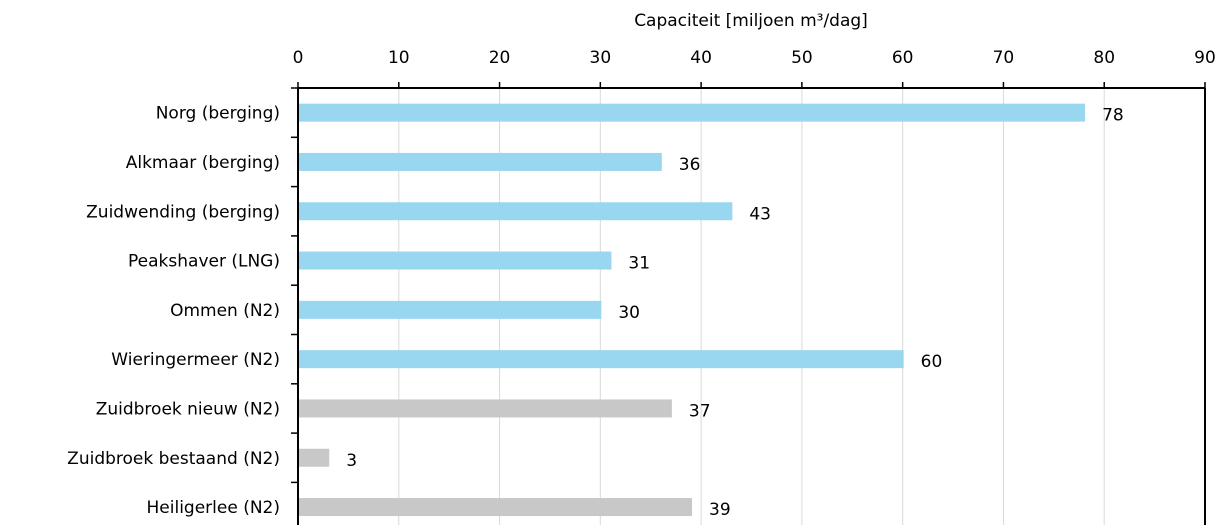  Describe the element at coordinates (500, 58) in the screenshot. I see `x-tick-label: 20` at that location.